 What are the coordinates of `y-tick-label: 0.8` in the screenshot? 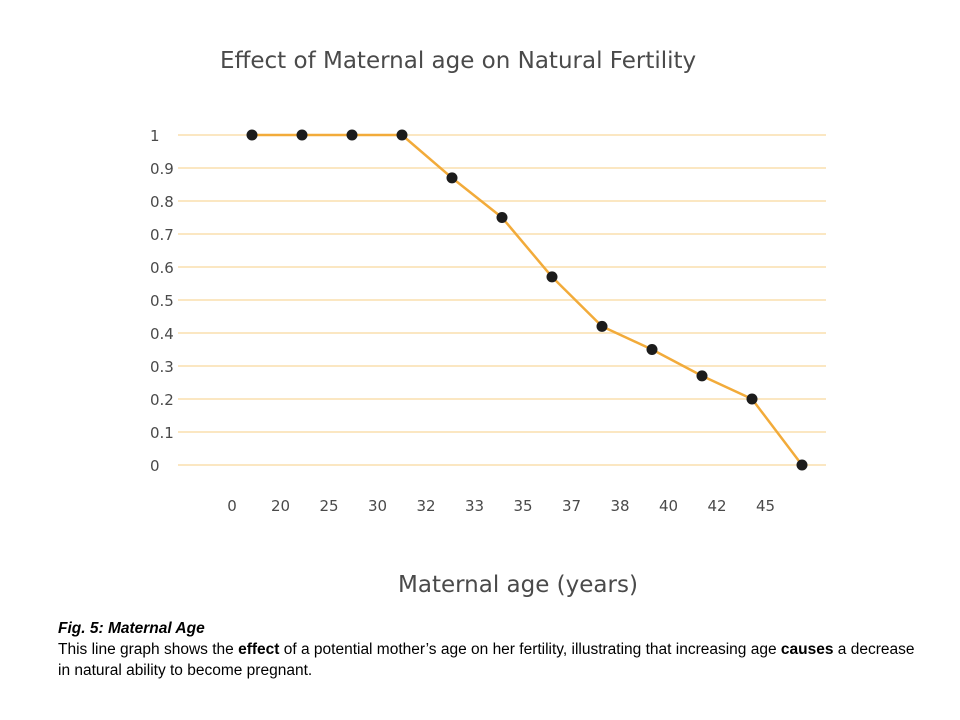 It's located at (162, 202).